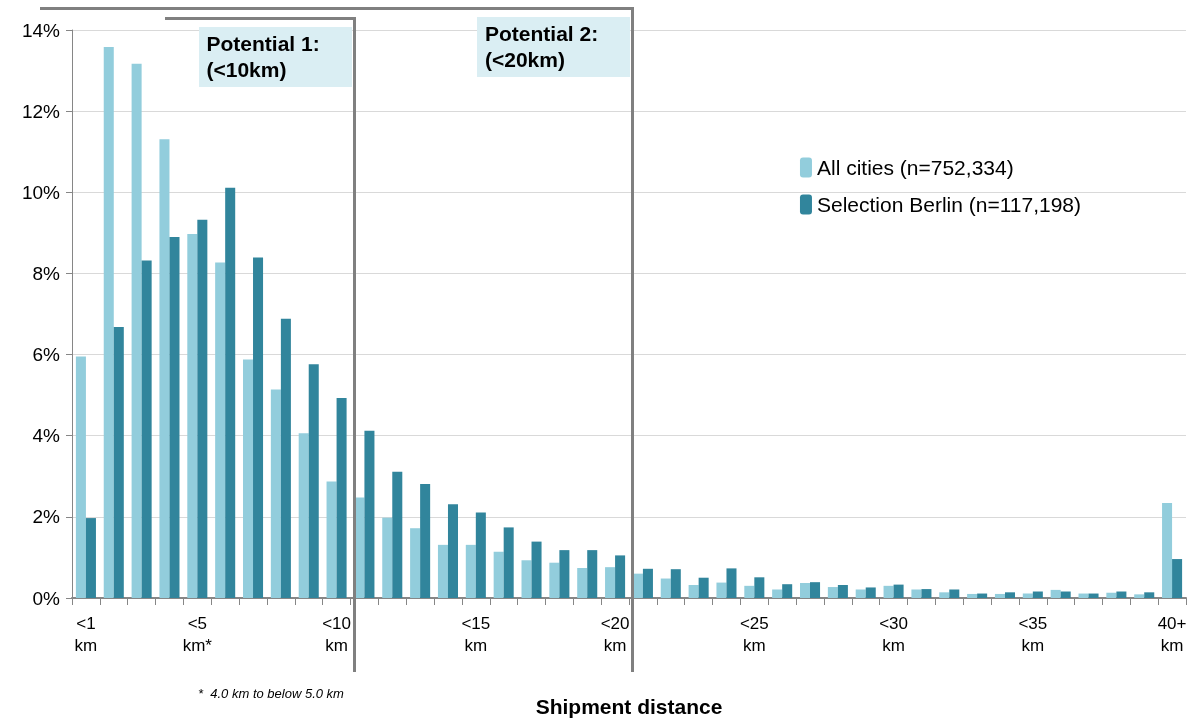 This screenshot has width=1196, height=722. I want to click on y-tick-label: 14%, so click(41, 30).